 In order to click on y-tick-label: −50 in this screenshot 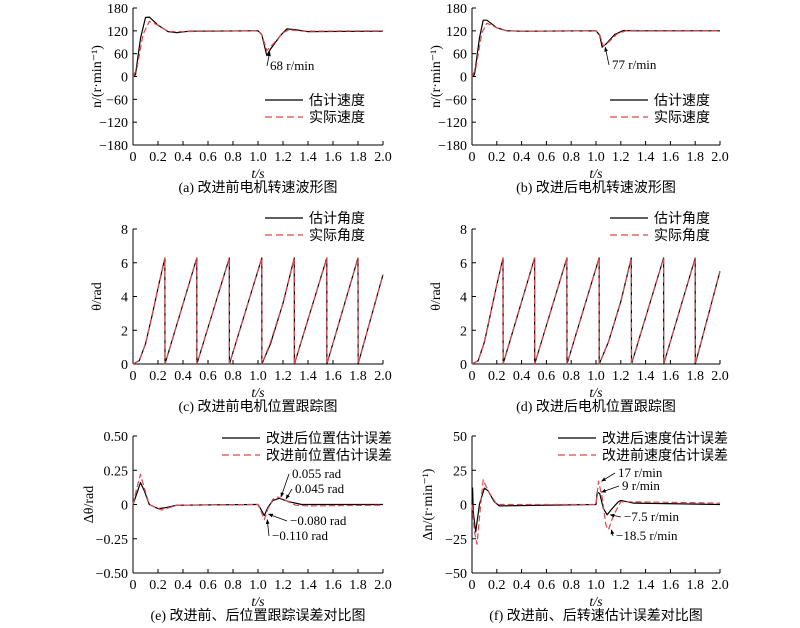, I will do `click(456, 574)`.